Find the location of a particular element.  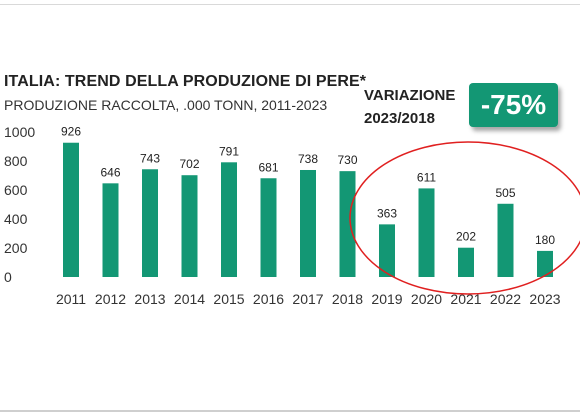

x-tick-label: 2020 is located at coordinates (426, 299).